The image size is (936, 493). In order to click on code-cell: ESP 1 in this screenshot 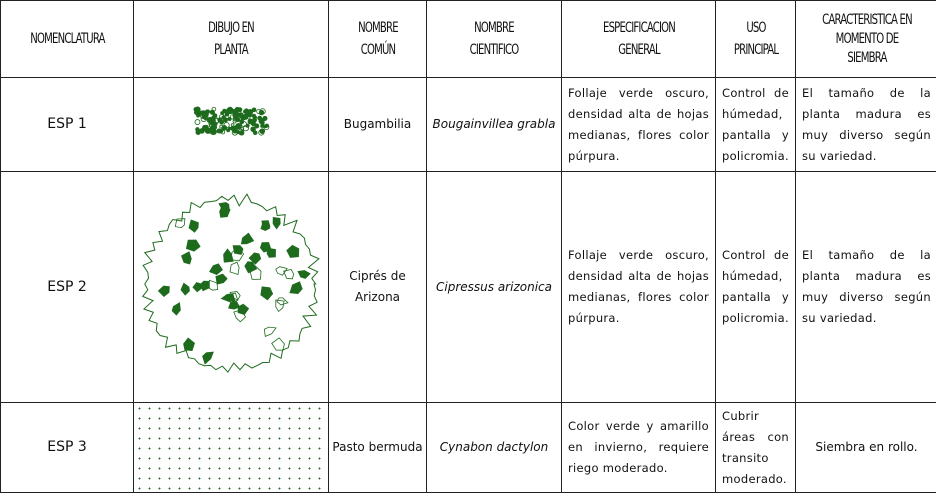, I will do `click(67, 125)`.